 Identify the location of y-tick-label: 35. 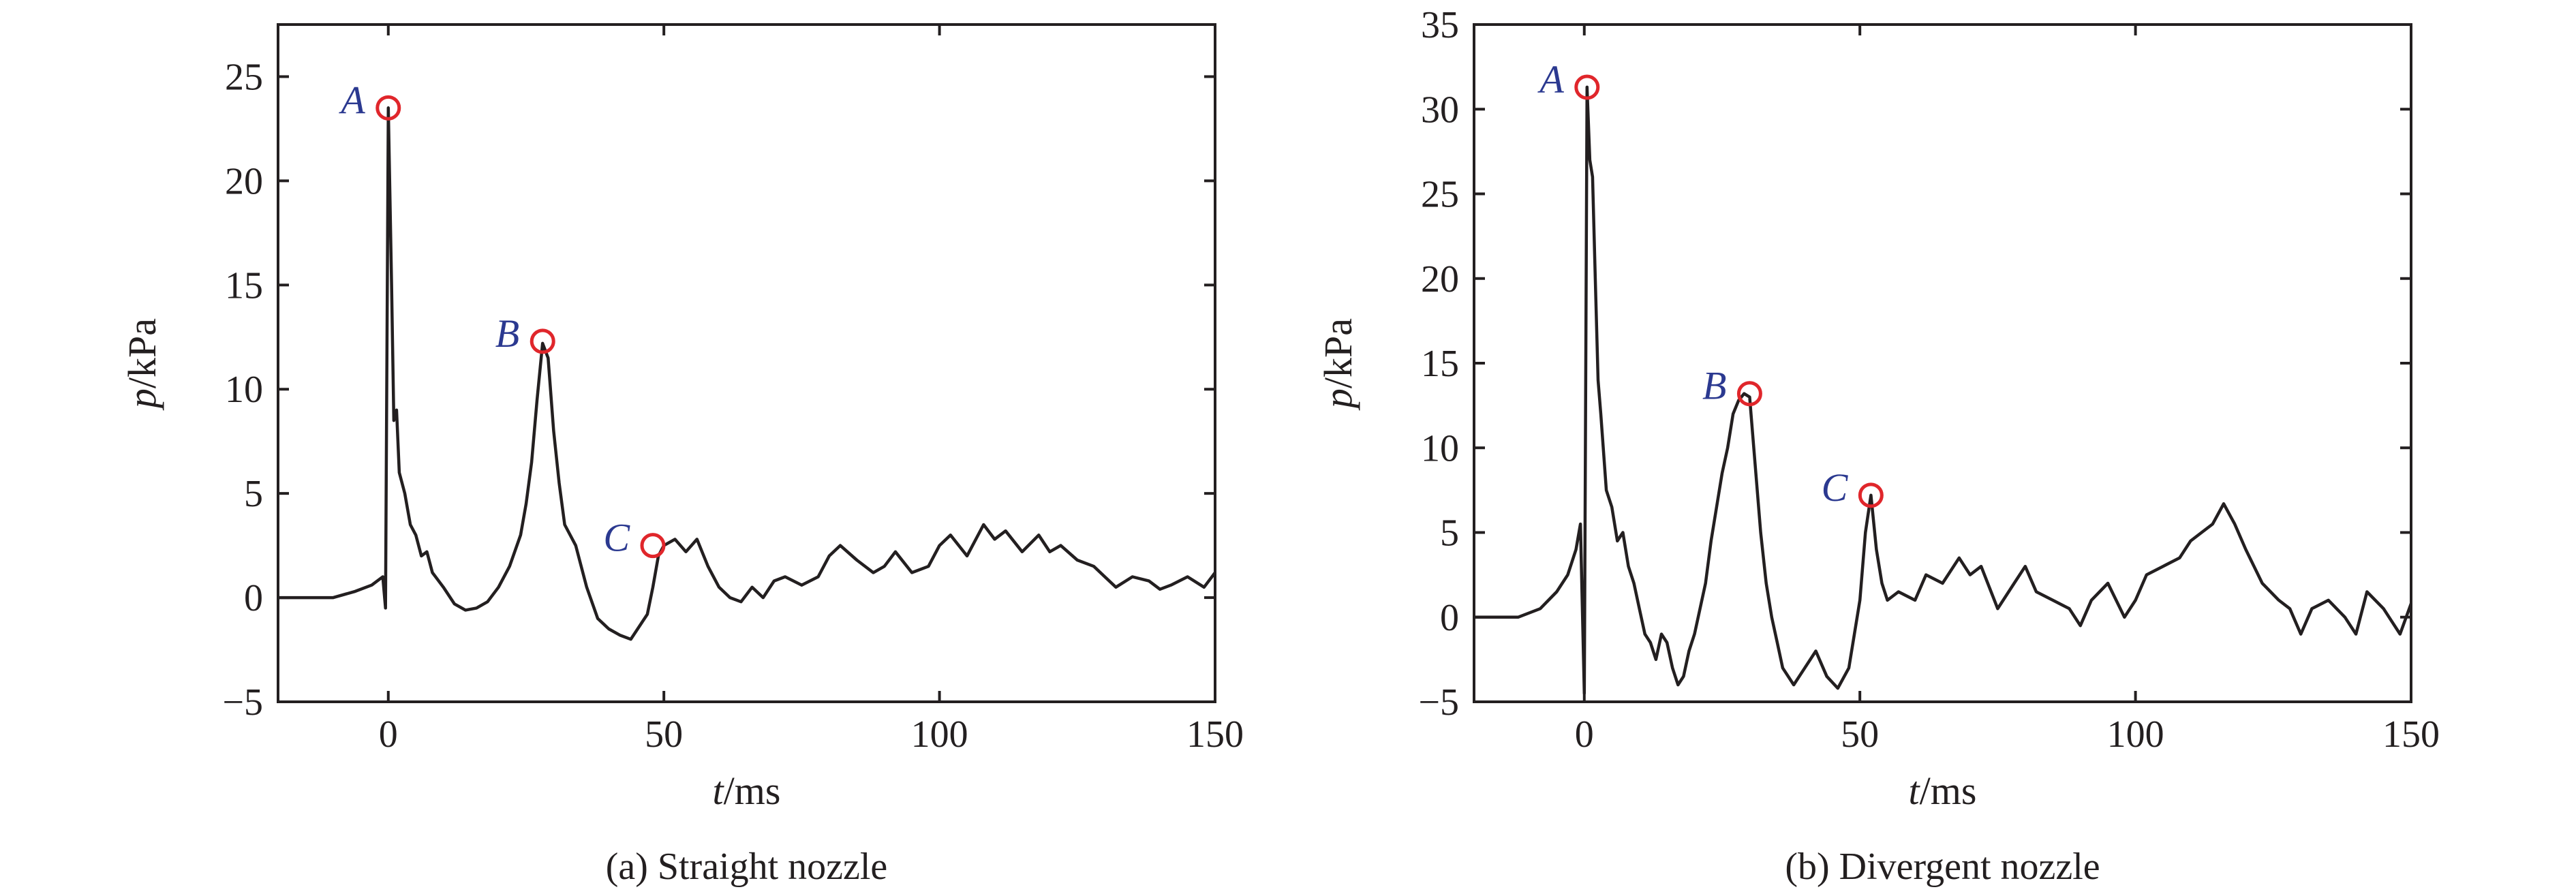
(1440, 25).